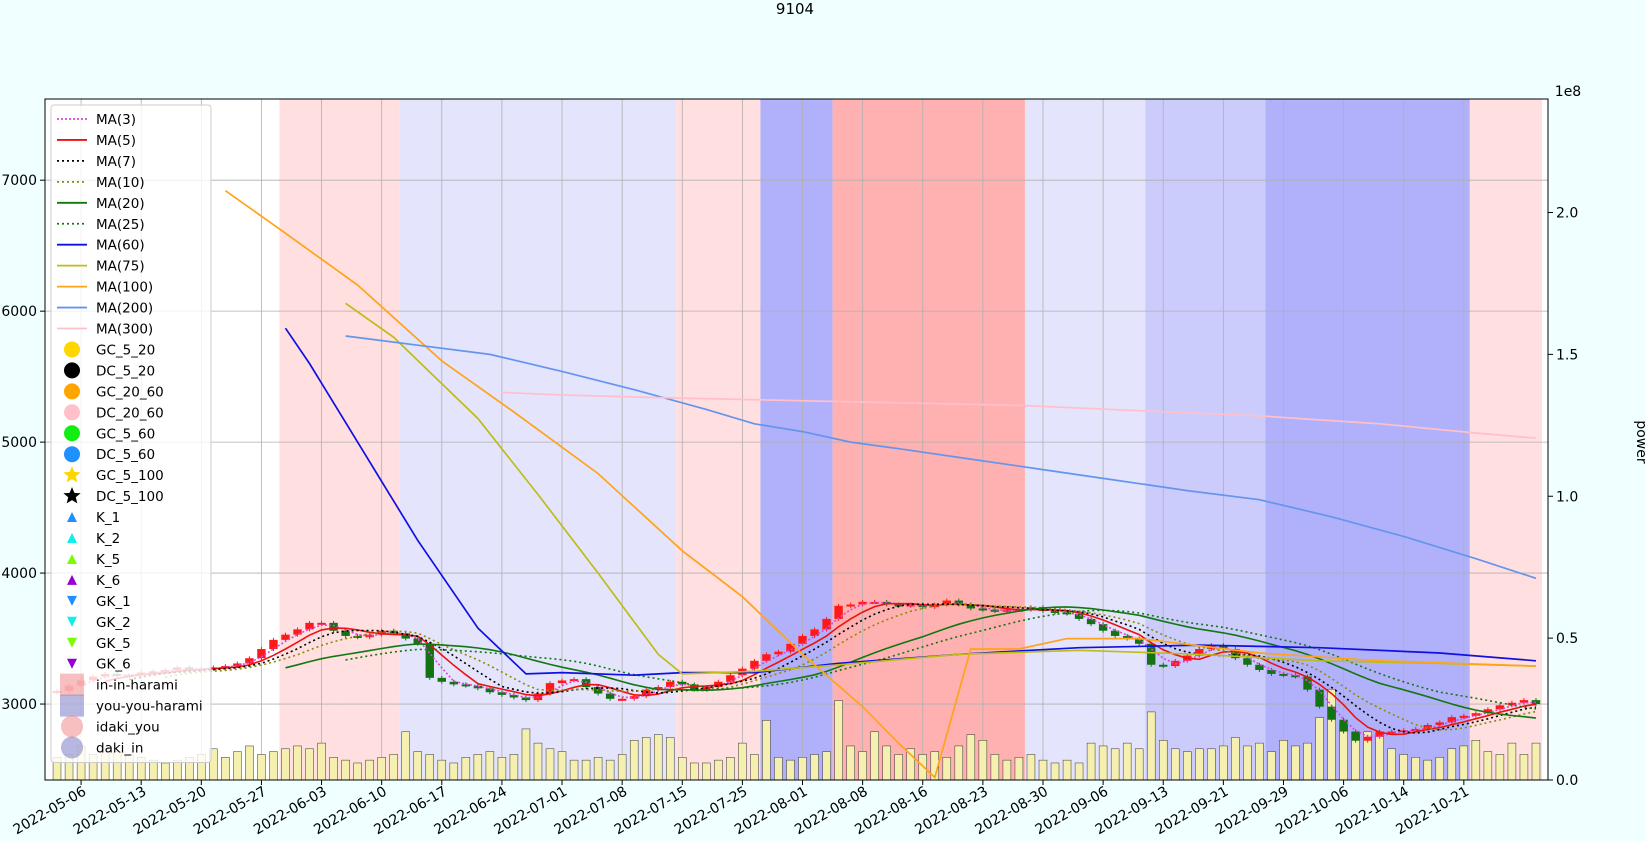 This screenshot has width=1646, height=841. Describe the element at coordinates (1567, 497) in the screenshot. I see `y-right-tick-label: 1.0` at that location.